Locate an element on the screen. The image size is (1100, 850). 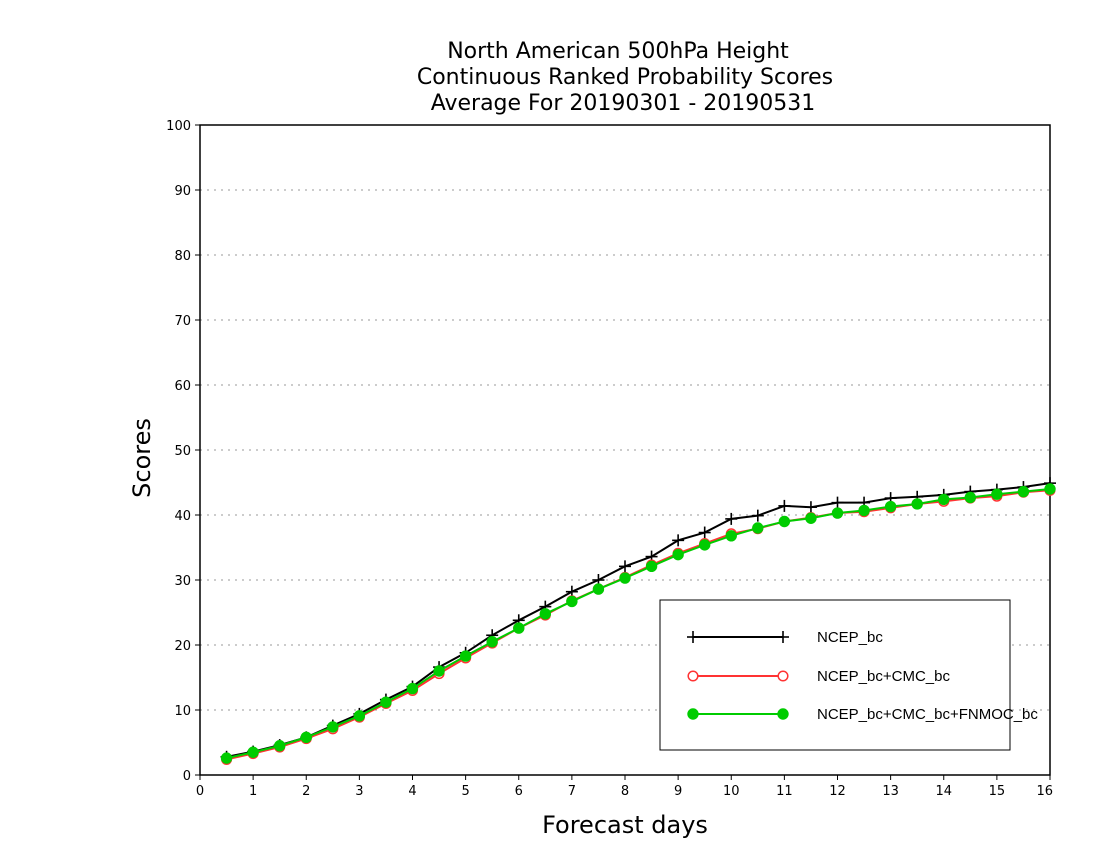
x-tick-label: 3 is located at coordinates (359, 791).